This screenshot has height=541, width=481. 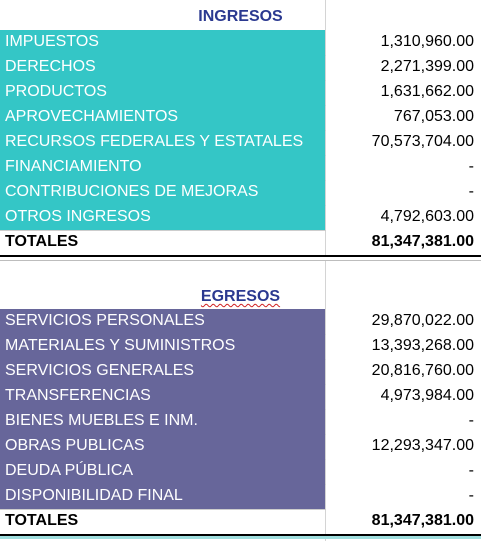 I want to click on ingresos-row: IMPUESTOS 1,310,960.00, so click(x=240, y=43).